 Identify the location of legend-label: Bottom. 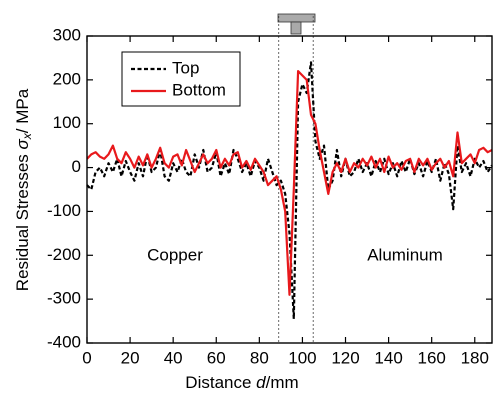
(199, 89).